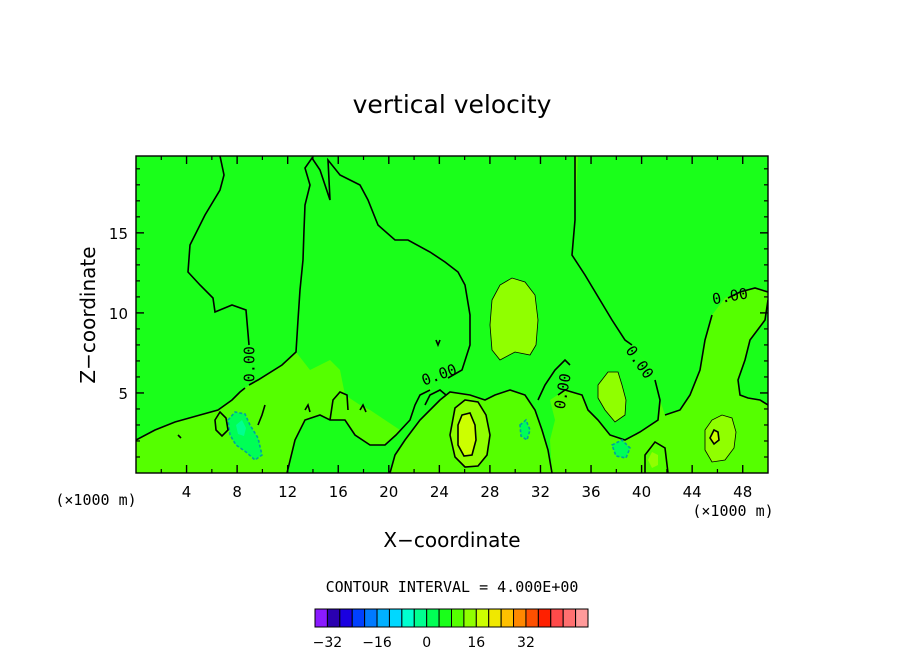  I want to click on x-tick-label: 20, so click(388, 492).